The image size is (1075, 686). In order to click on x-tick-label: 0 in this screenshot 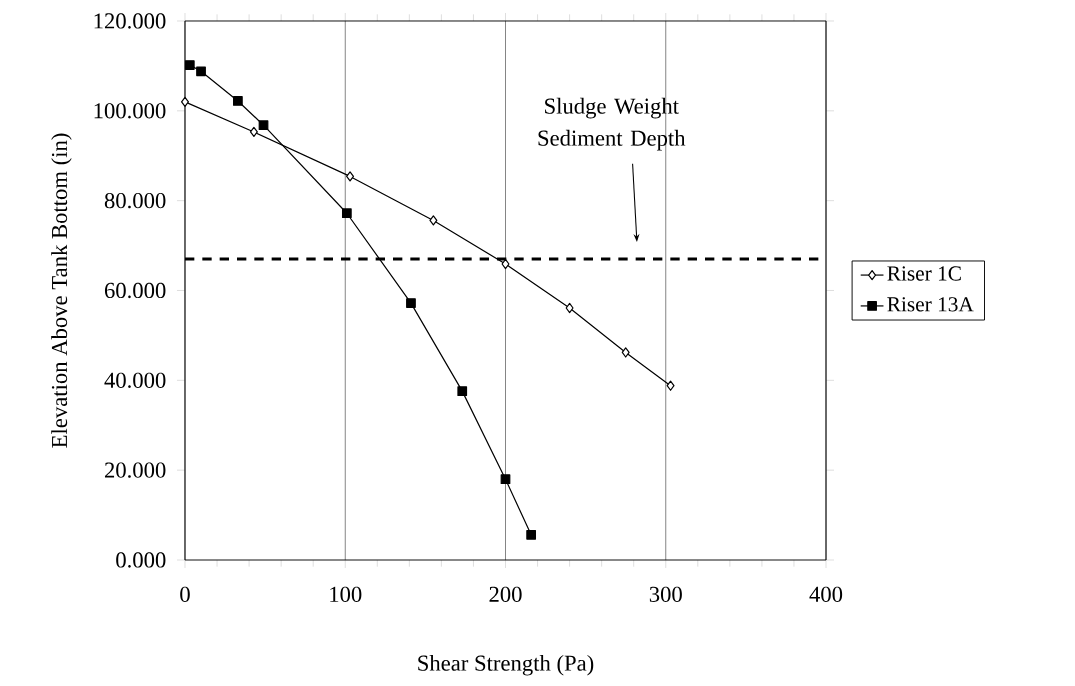, I will do `click(185, 594)`.